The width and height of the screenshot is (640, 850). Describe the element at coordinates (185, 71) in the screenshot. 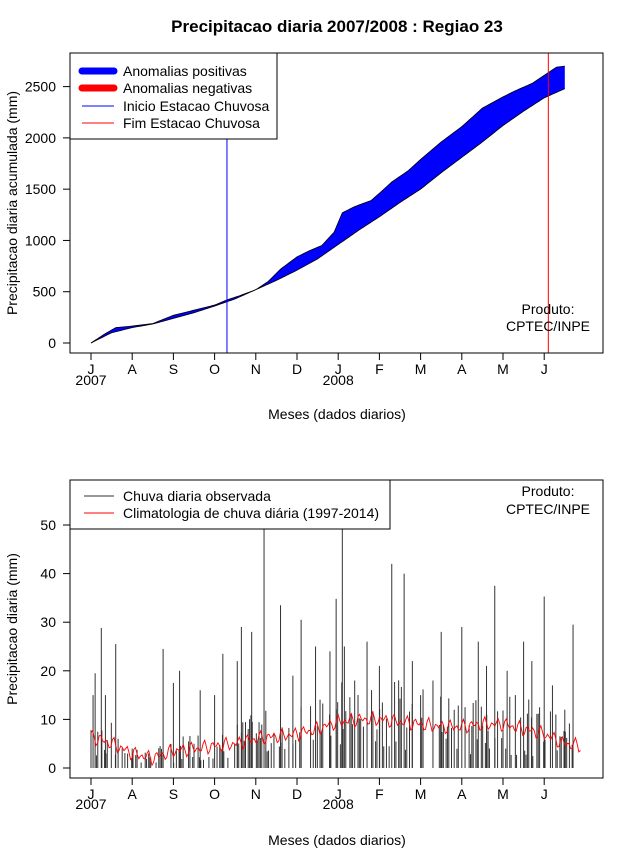

I see `legend-label-positive: Anomalias positivas` at that location.